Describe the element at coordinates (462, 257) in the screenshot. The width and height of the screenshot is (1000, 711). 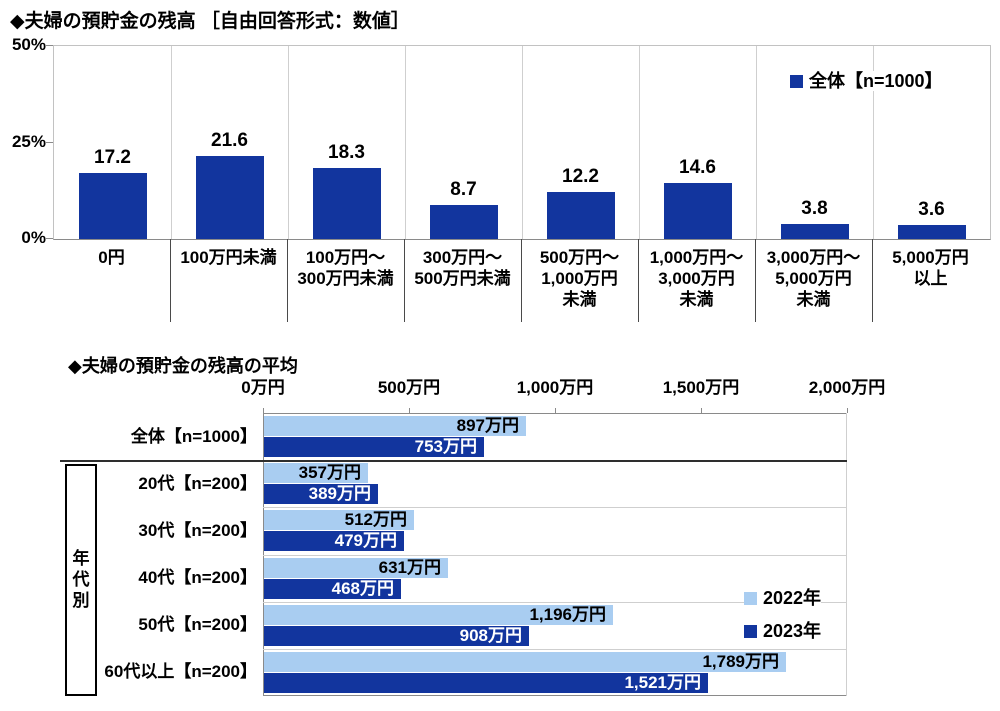
I see `category-label-line: 300万円～` at that location.